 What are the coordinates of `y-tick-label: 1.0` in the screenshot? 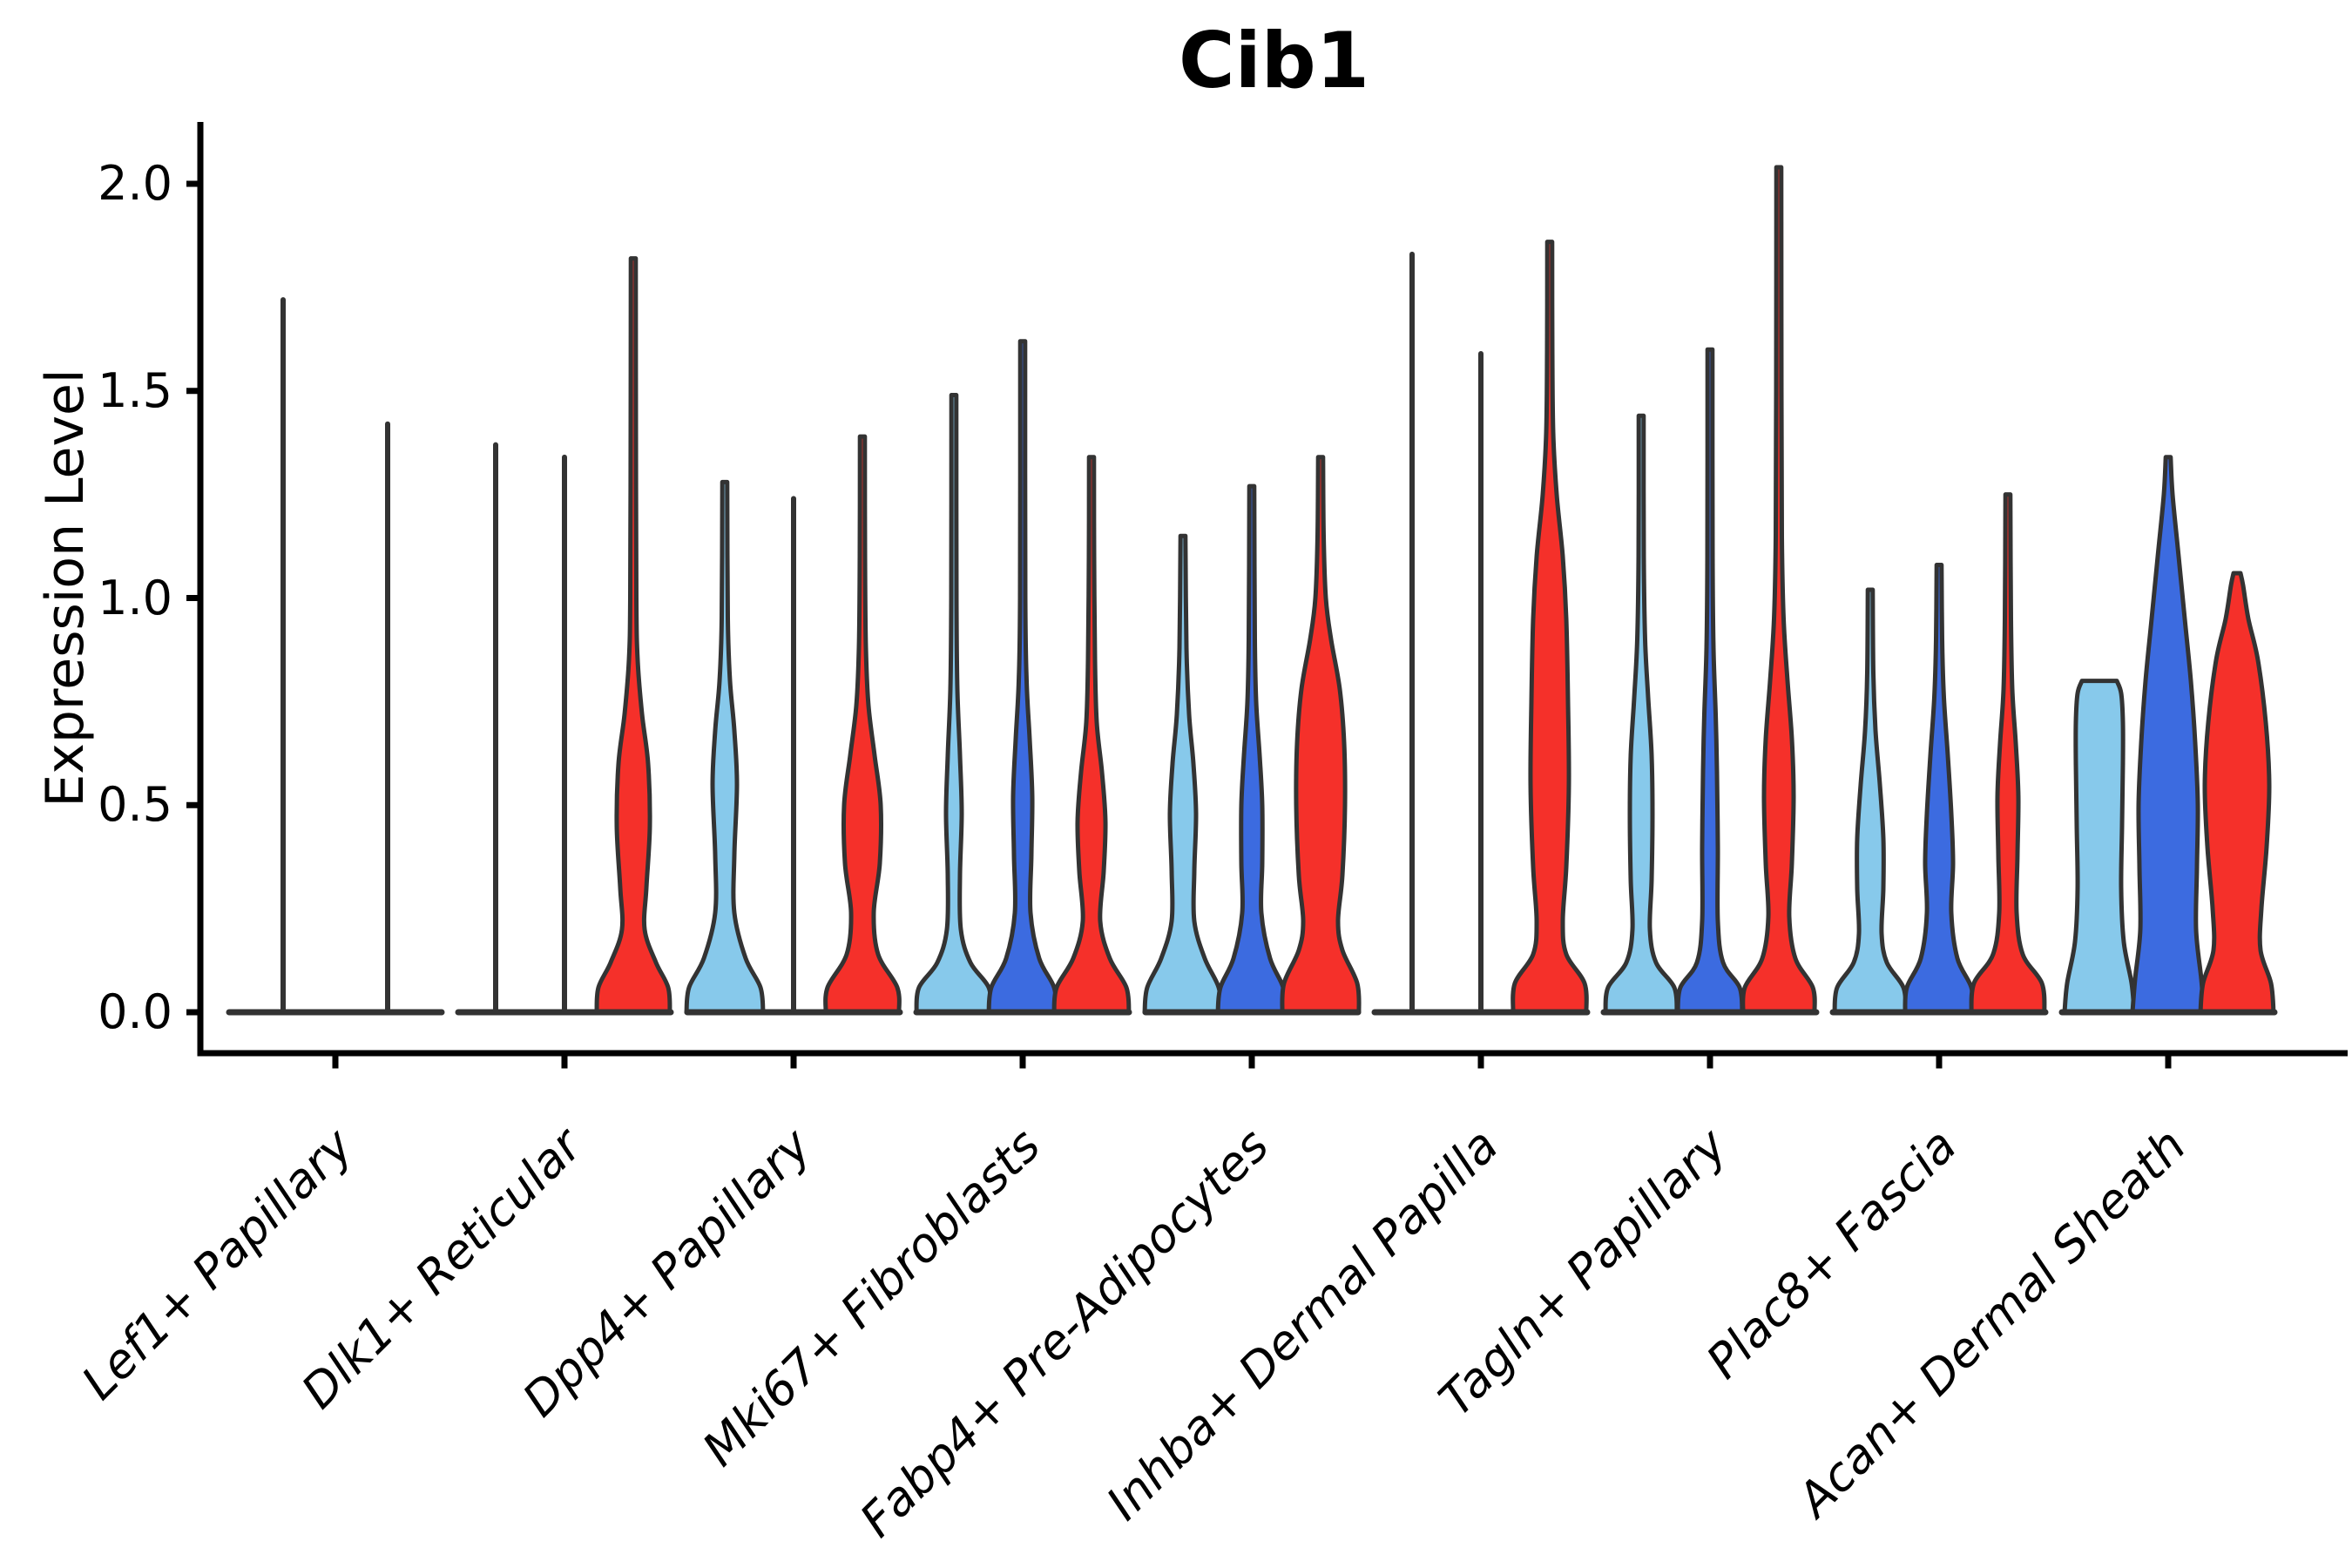 It's located at (135, 597).